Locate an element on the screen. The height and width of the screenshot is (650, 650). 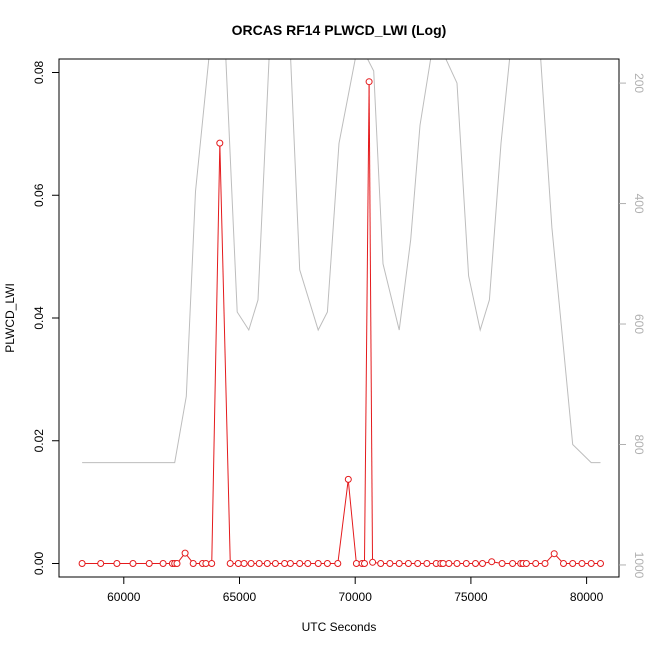
x-tick-label: 75000 is located at coordinates (471, 597).